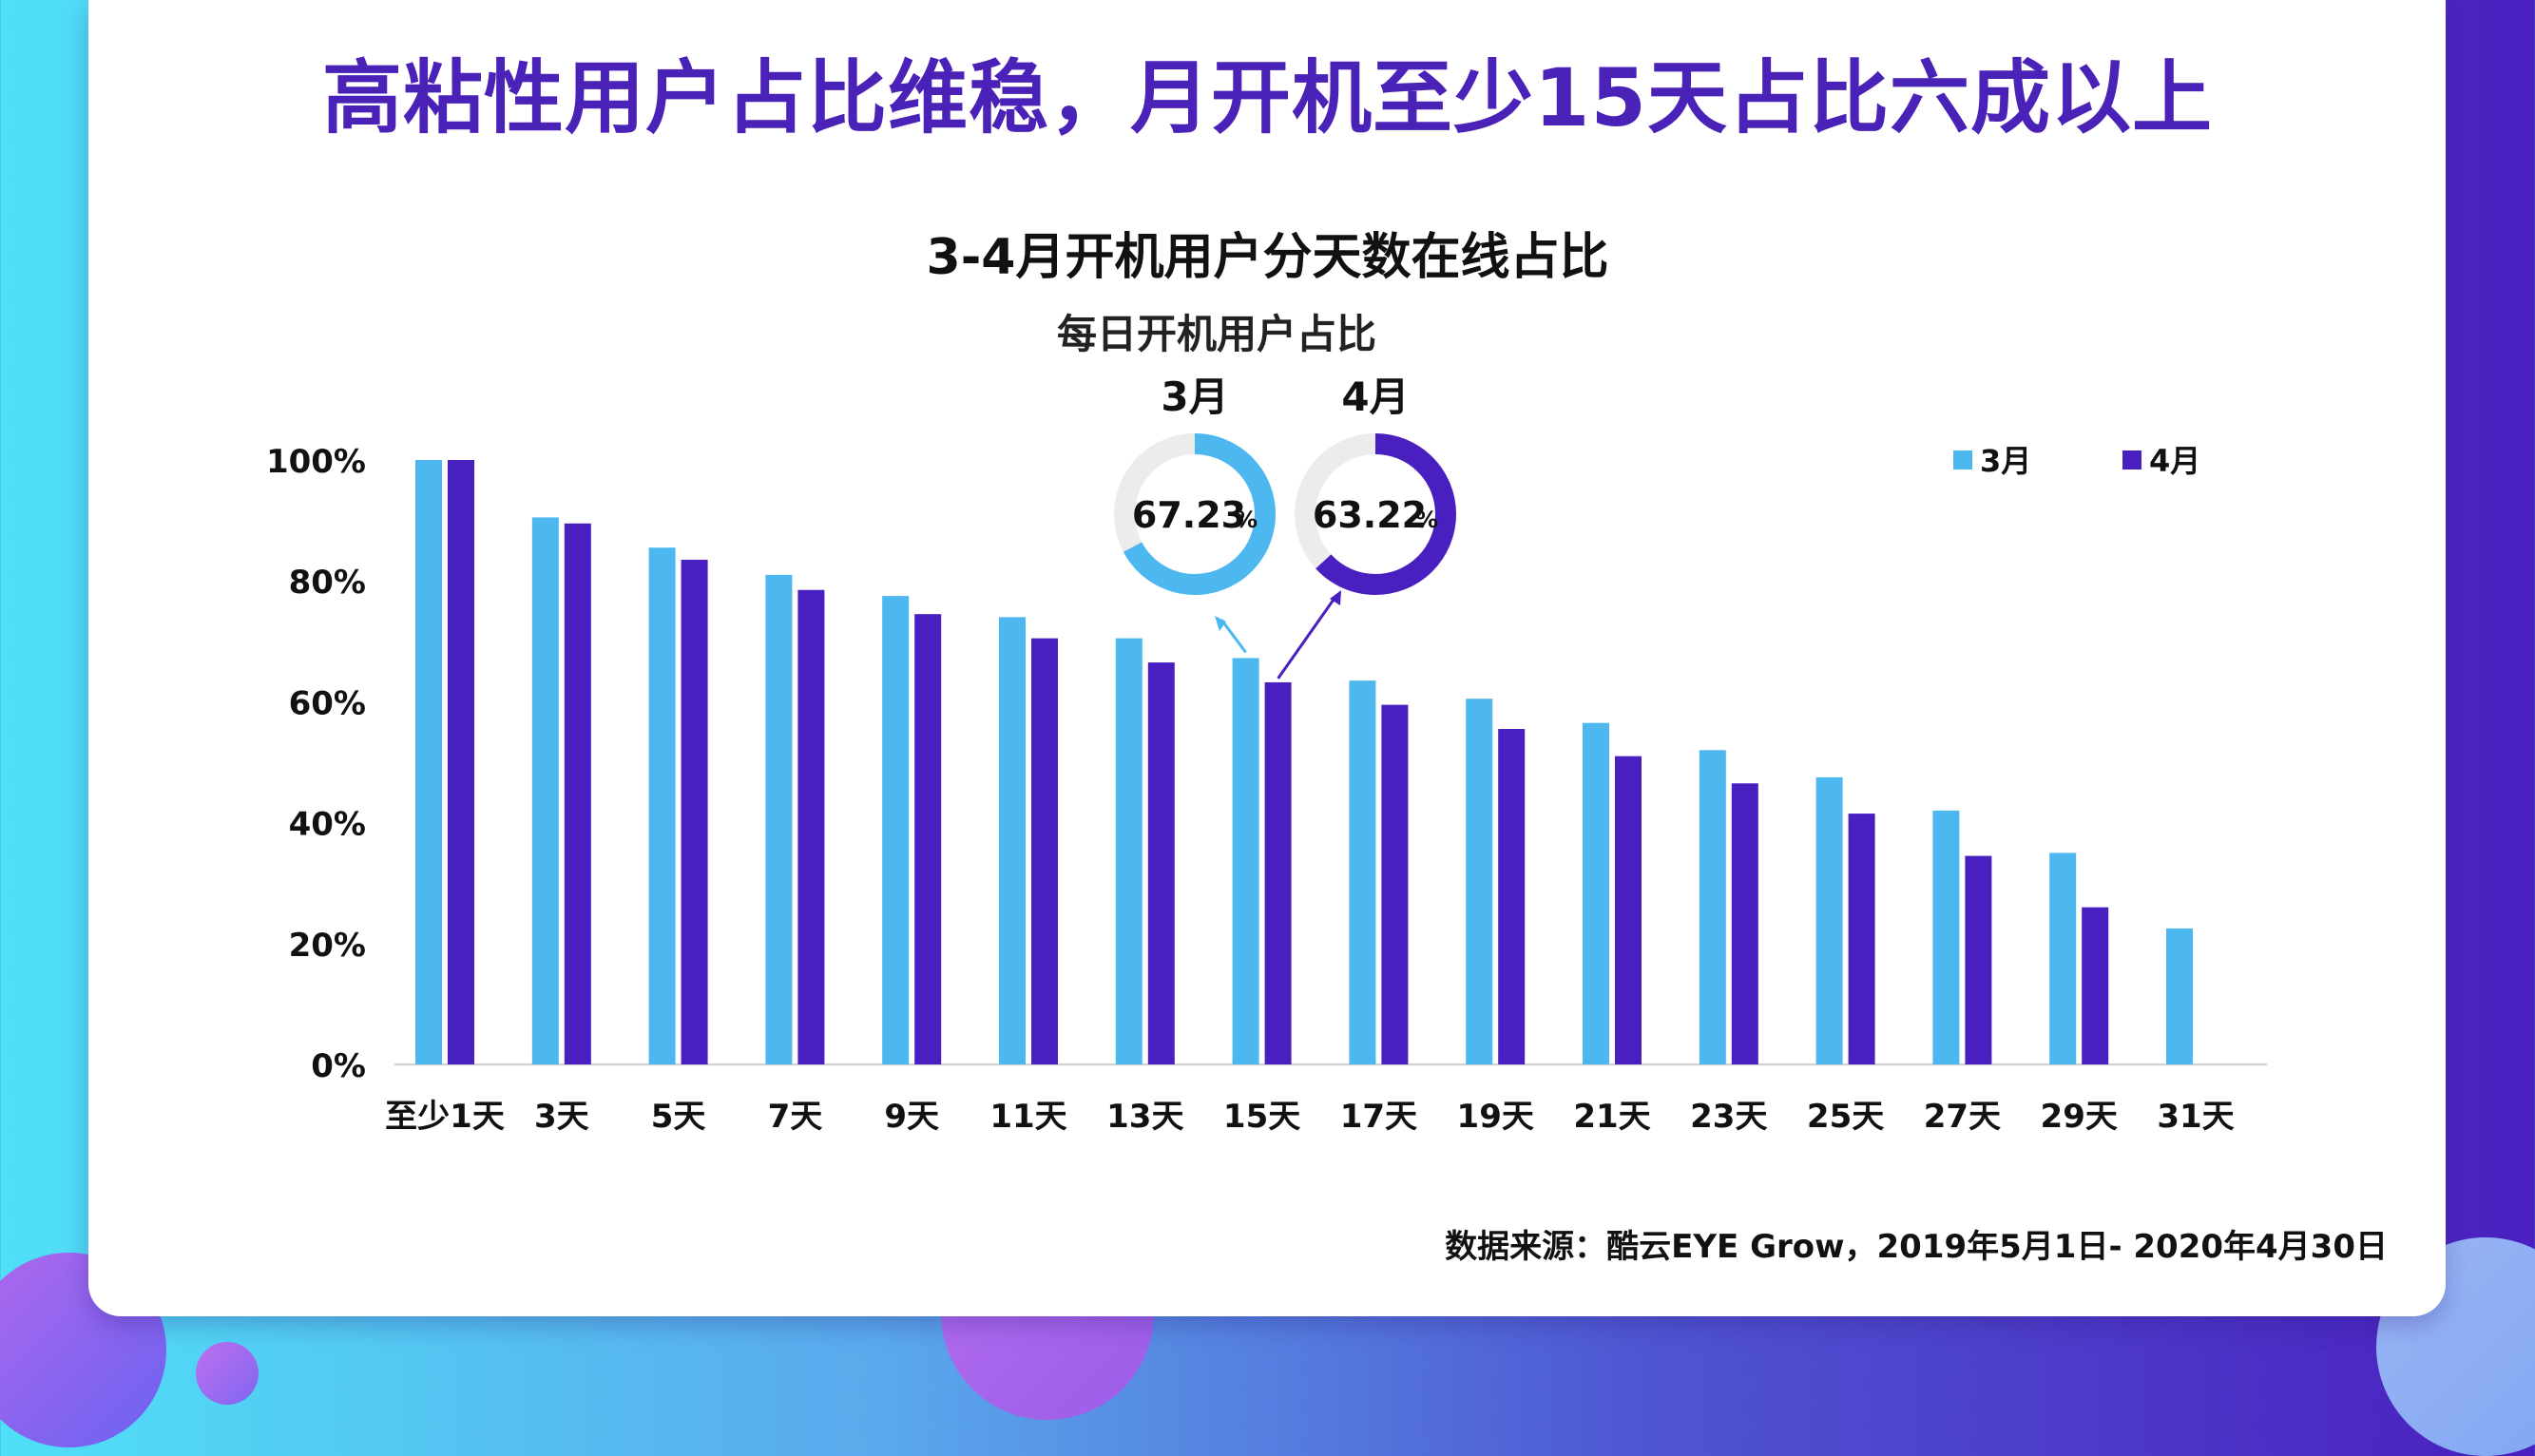  What do you see at coordinates (1496, 1117) in the screenshot?
I see `x-tick-label: 19天` at bounding box center [1496, 1117].